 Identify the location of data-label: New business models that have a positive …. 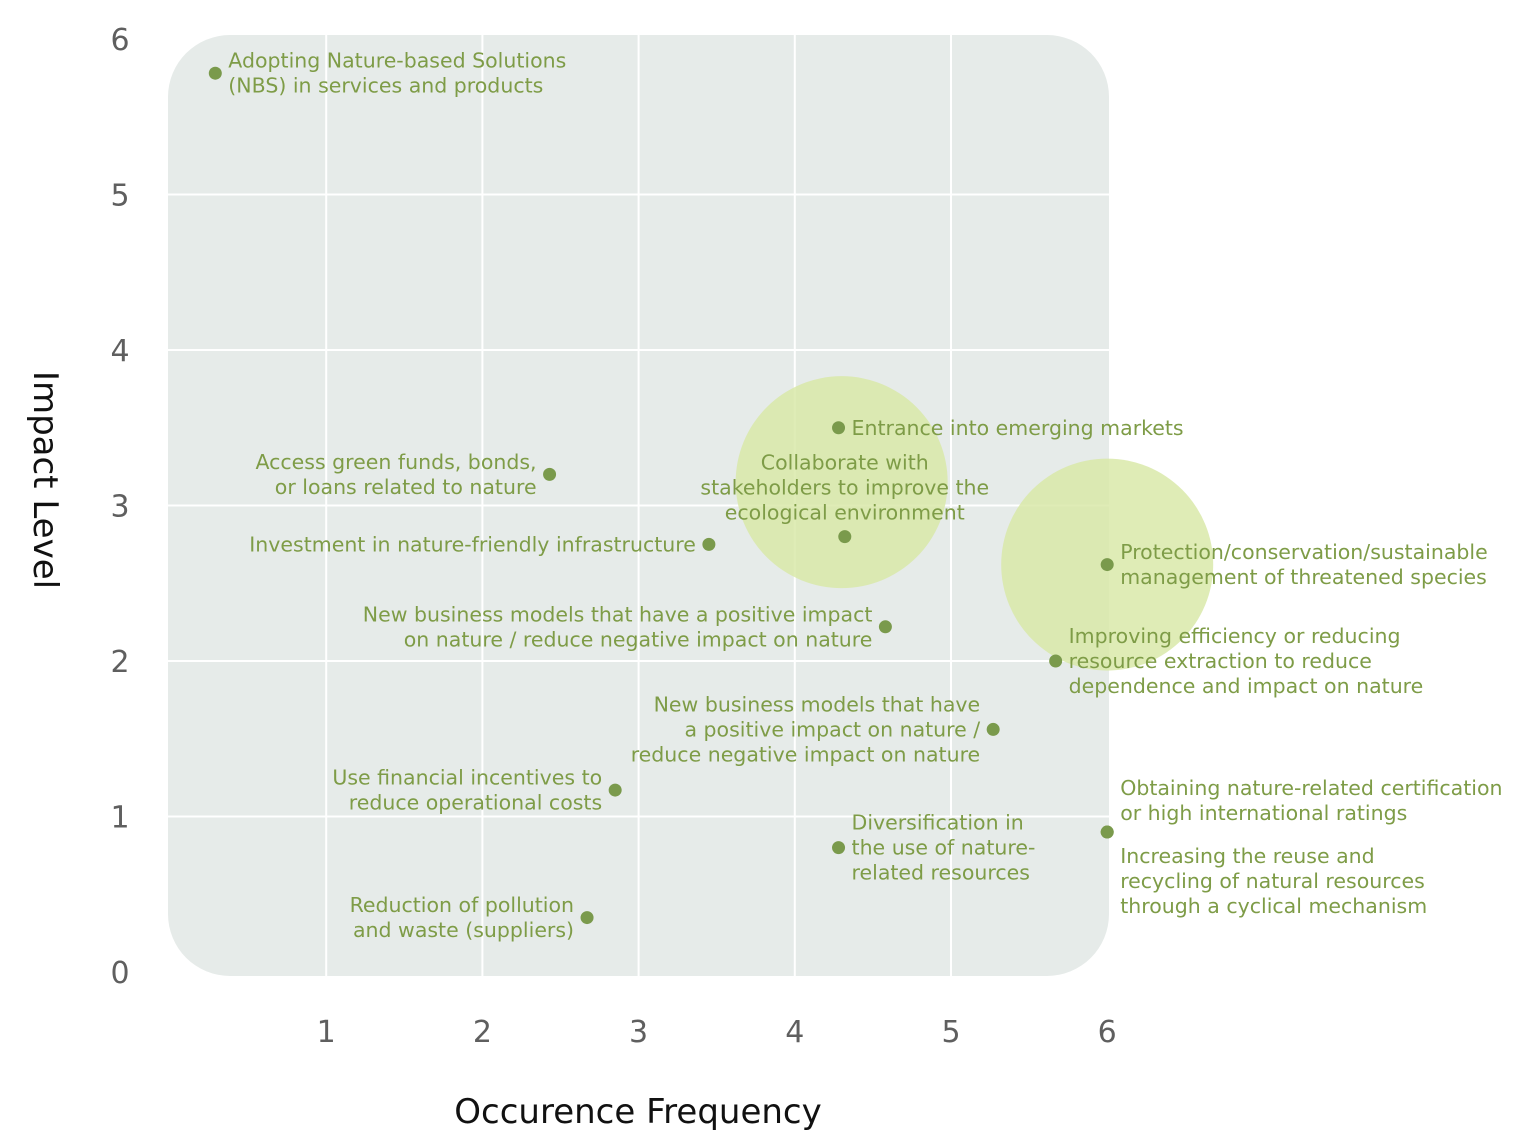
(806, 729).